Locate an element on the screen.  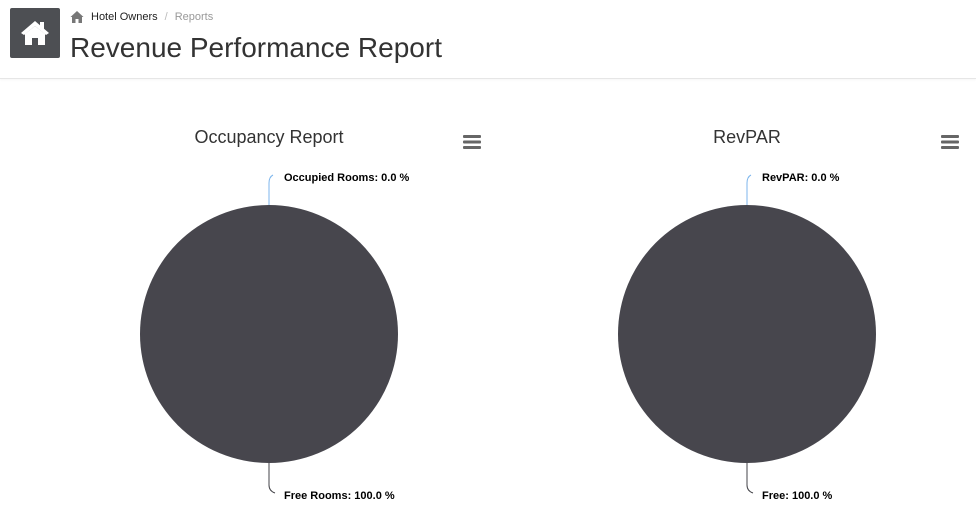
home-tile-button is located at coordinates (35, 33).